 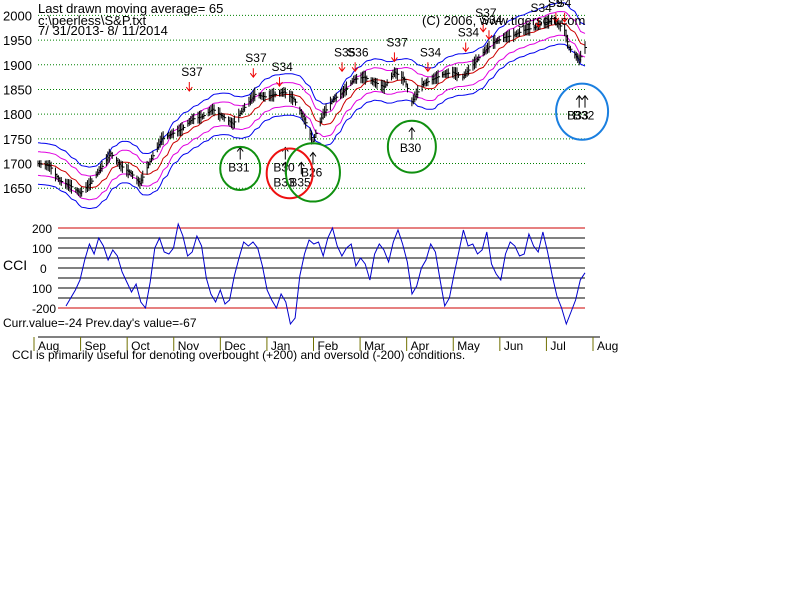 I want to click on highlight-circles, so click(x=414, y=142).